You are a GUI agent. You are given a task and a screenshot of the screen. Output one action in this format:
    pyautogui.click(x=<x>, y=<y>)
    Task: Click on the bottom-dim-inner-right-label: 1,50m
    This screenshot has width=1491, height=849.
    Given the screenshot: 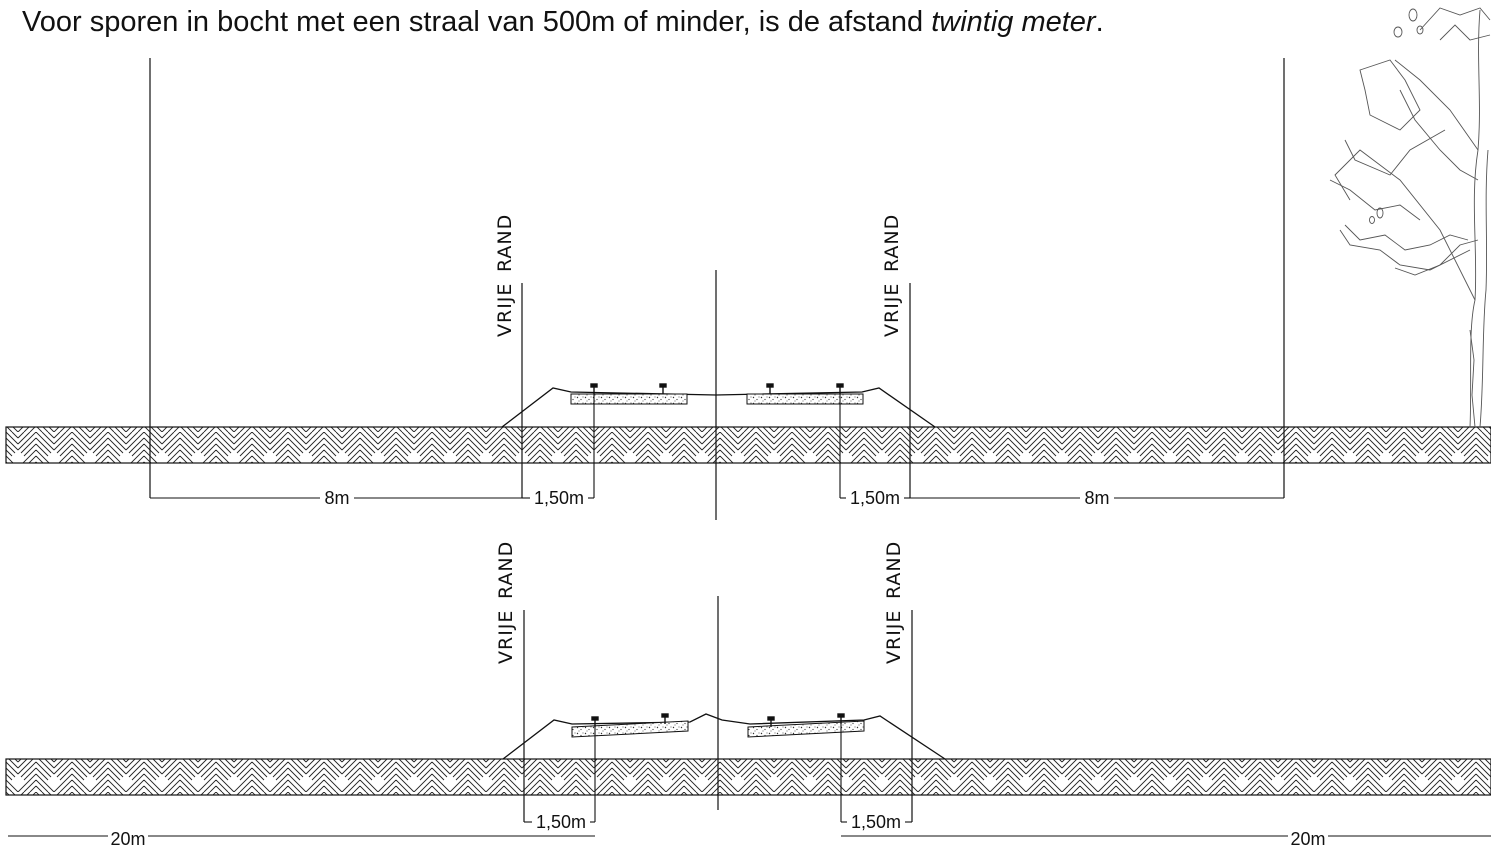 What is the action you would take?
    pyautogui.click(x=876, y=822)
    